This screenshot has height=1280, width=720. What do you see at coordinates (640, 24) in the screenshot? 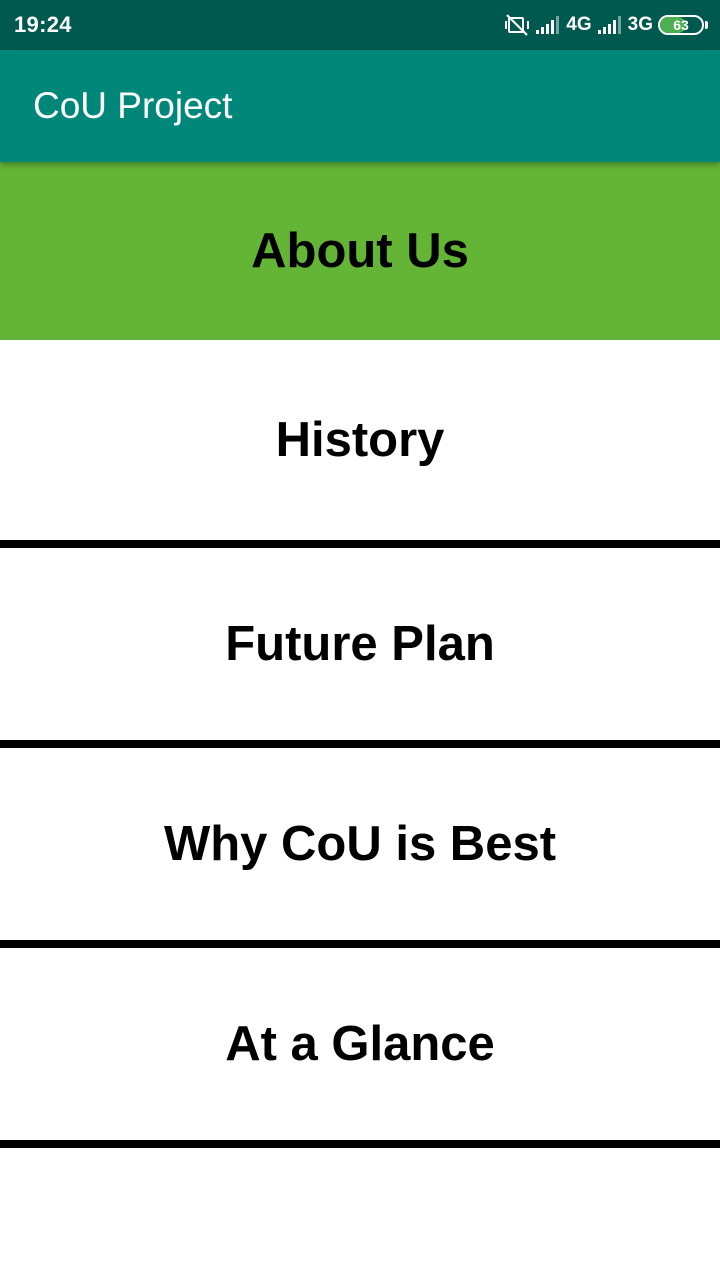
I see `network-type-2: 3G` at bounding box center [640, 24].